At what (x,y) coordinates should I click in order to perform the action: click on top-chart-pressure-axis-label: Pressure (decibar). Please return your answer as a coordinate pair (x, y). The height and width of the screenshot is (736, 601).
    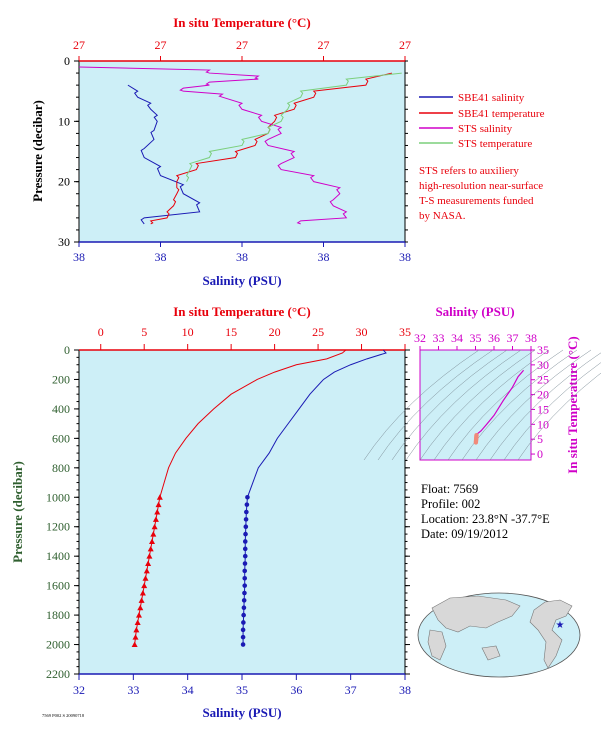
    Looking at the image, I should click on (37, 151).